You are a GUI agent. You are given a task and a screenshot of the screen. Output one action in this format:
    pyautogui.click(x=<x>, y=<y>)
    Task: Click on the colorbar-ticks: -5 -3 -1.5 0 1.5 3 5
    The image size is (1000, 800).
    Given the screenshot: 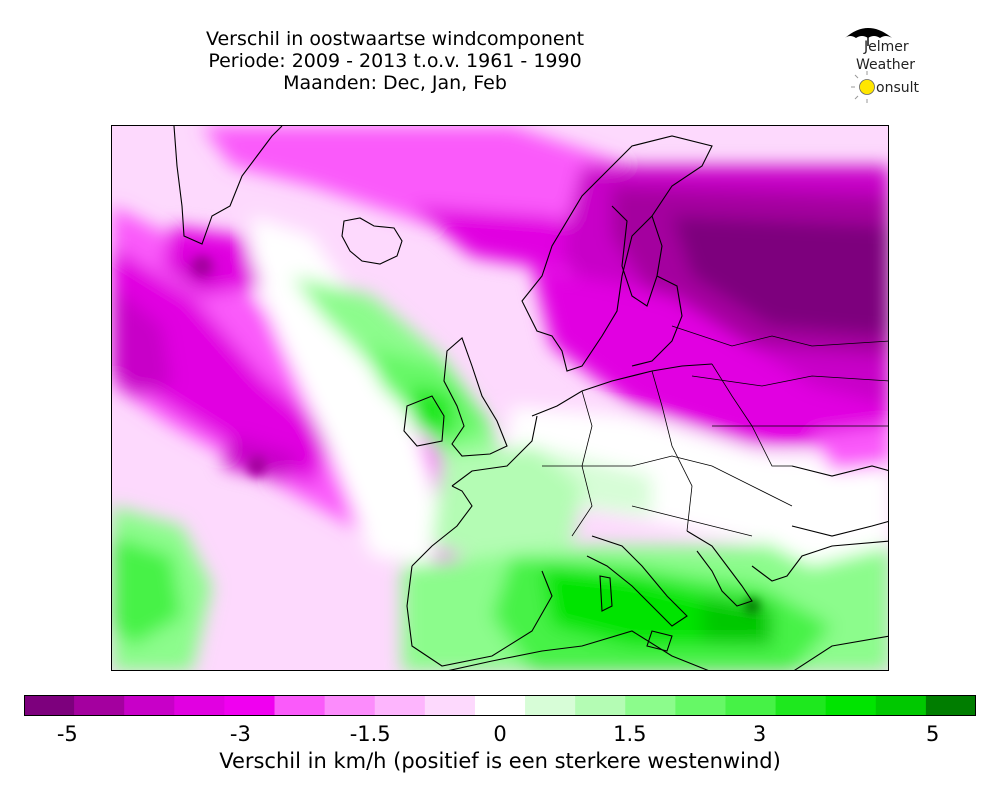 What is the action you would take?
    pyautogui.click(x=500, y=731)
    